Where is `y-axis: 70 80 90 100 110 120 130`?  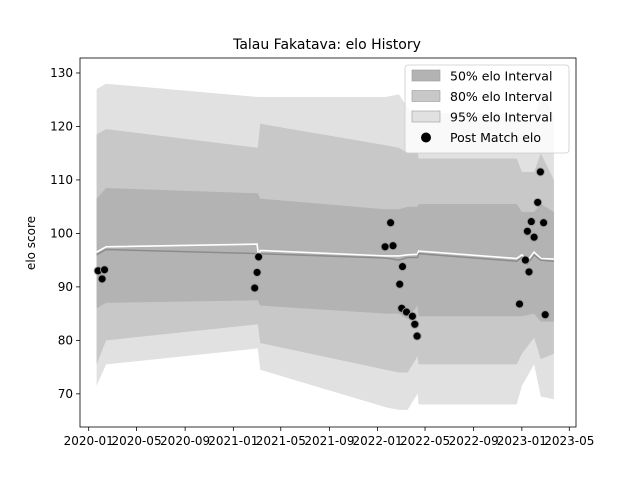
y-axis: 70 80 90 100 110 120 130 is located at coordinates (65, 233).